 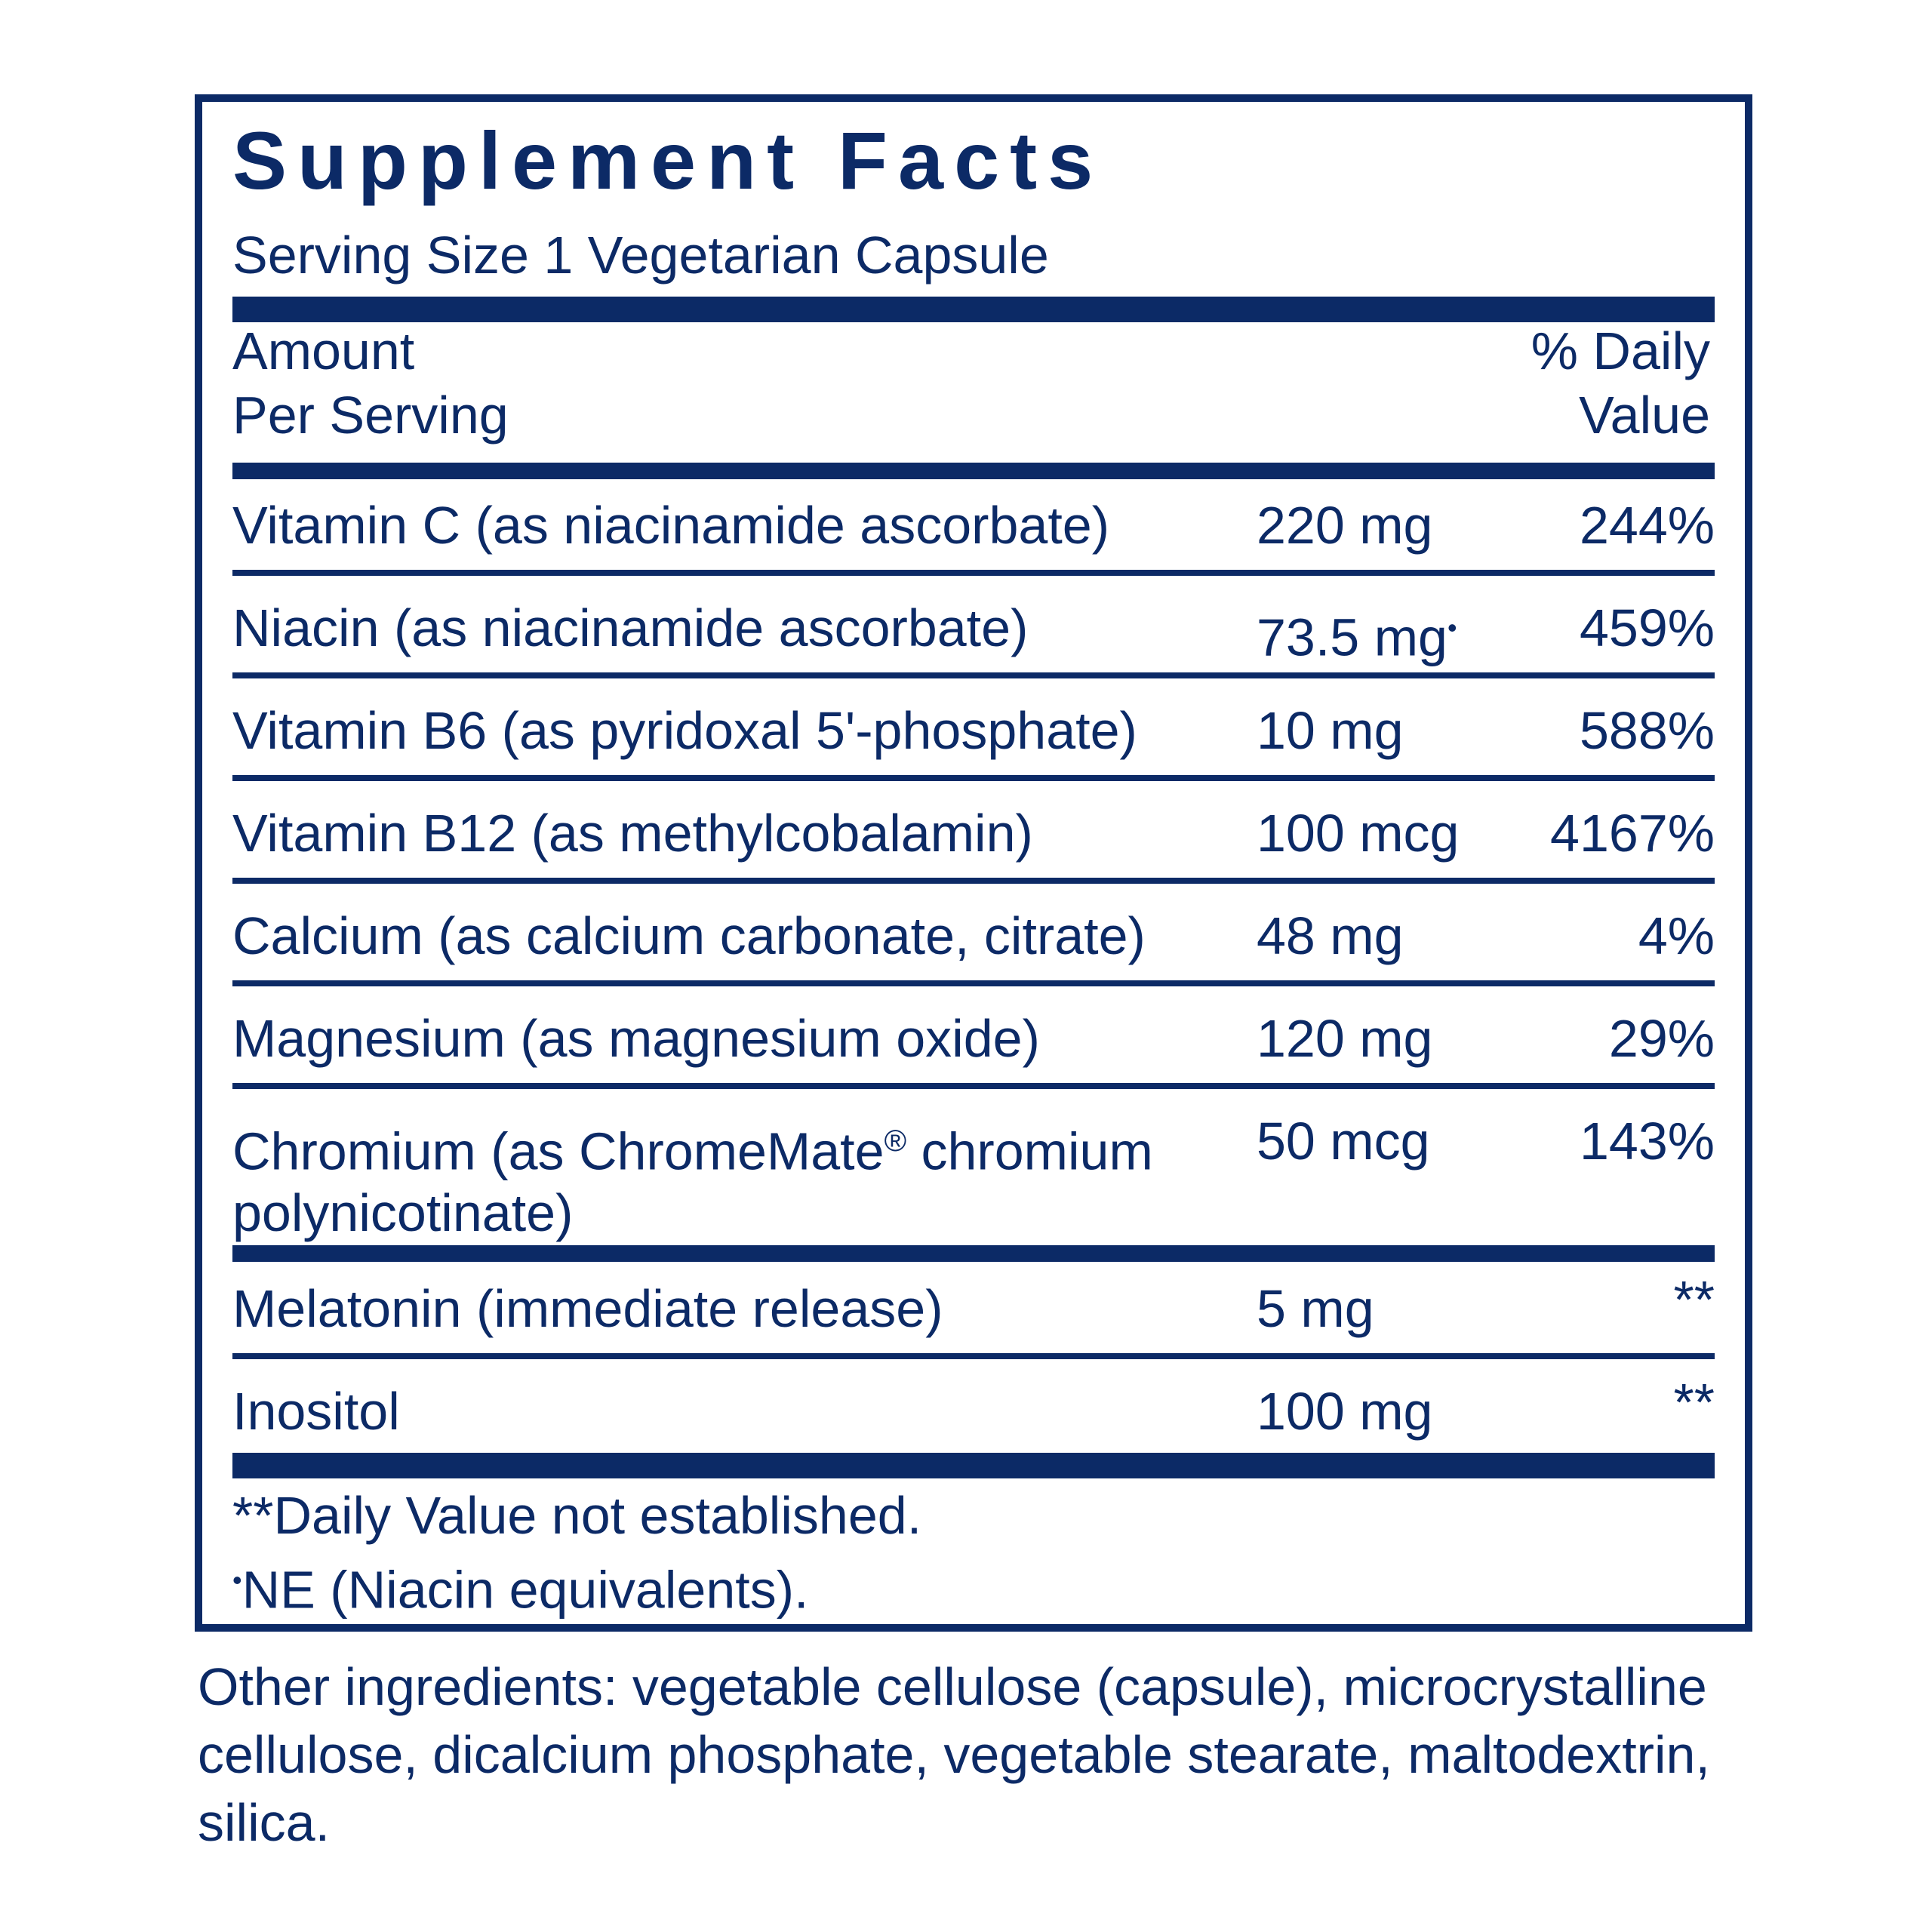 I want to click on nutrient-name-line2: polynicotinate), so click(x=403, y=1213).